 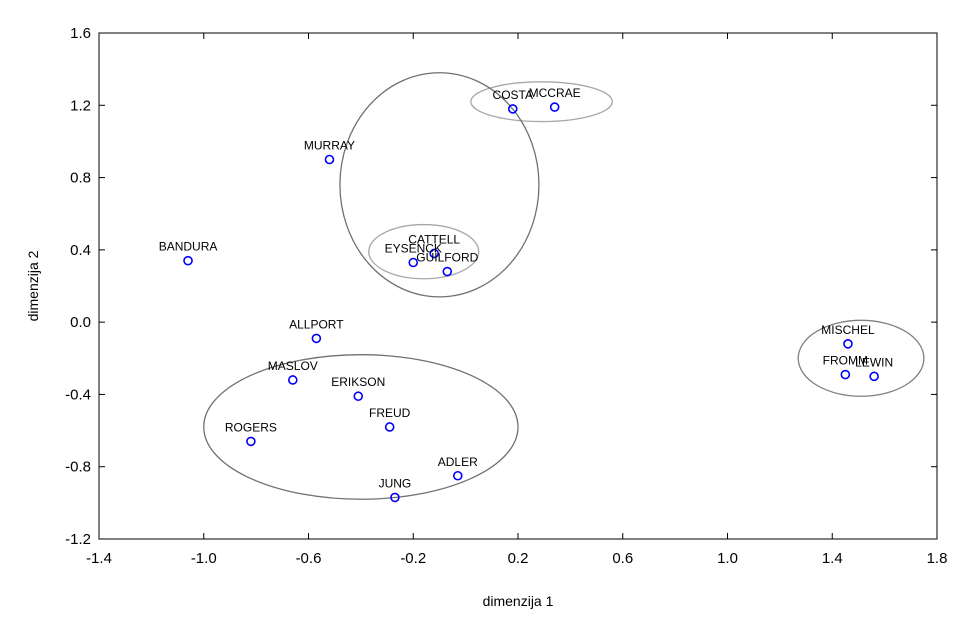 I want to click on y-axis-title: dimenzija 2, so click(x=33, y=285).